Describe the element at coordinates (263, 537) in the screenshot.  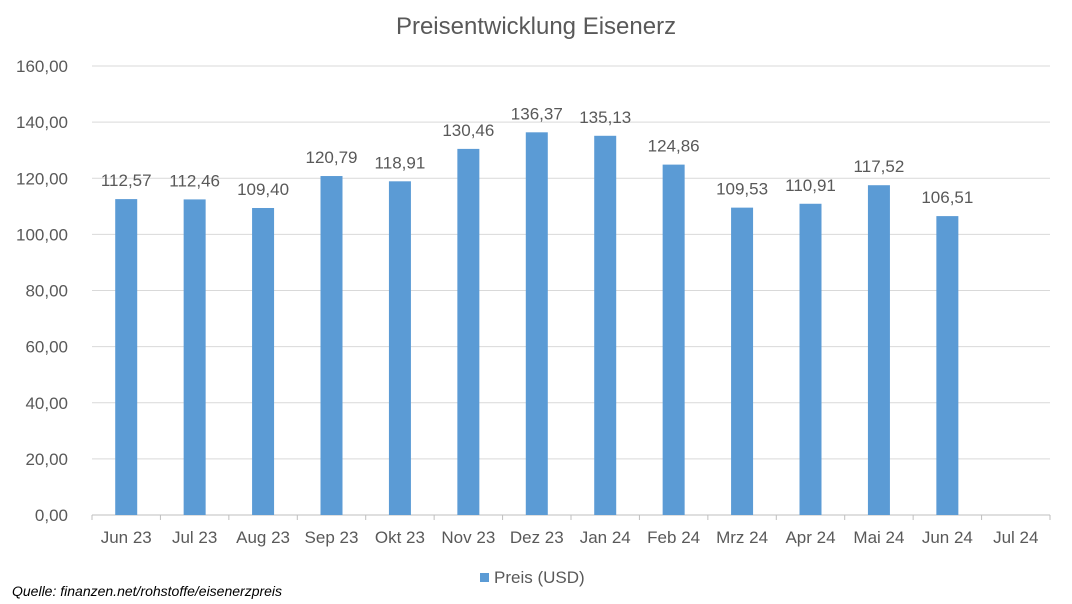
I see `x-tick-label: Aug 23` at that location.